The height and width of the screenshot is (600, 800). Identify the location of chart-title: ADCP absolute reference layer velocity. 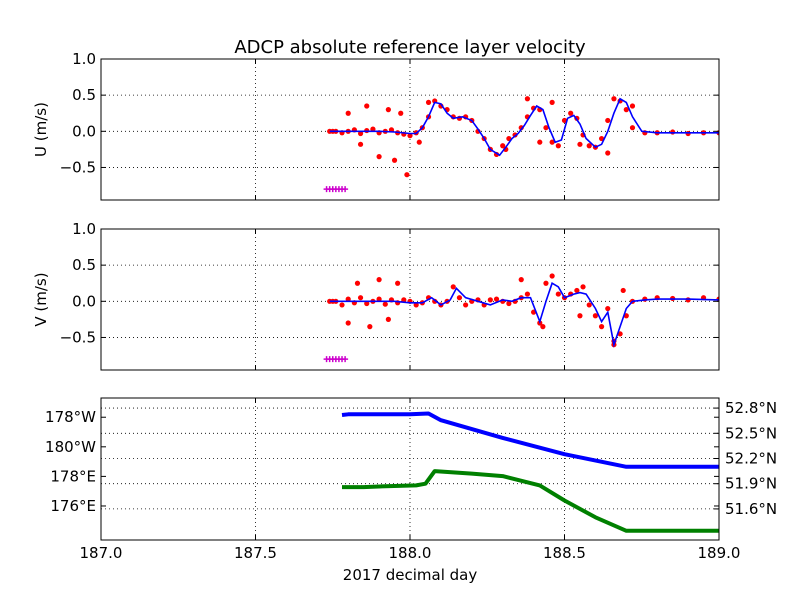
(410, 47).